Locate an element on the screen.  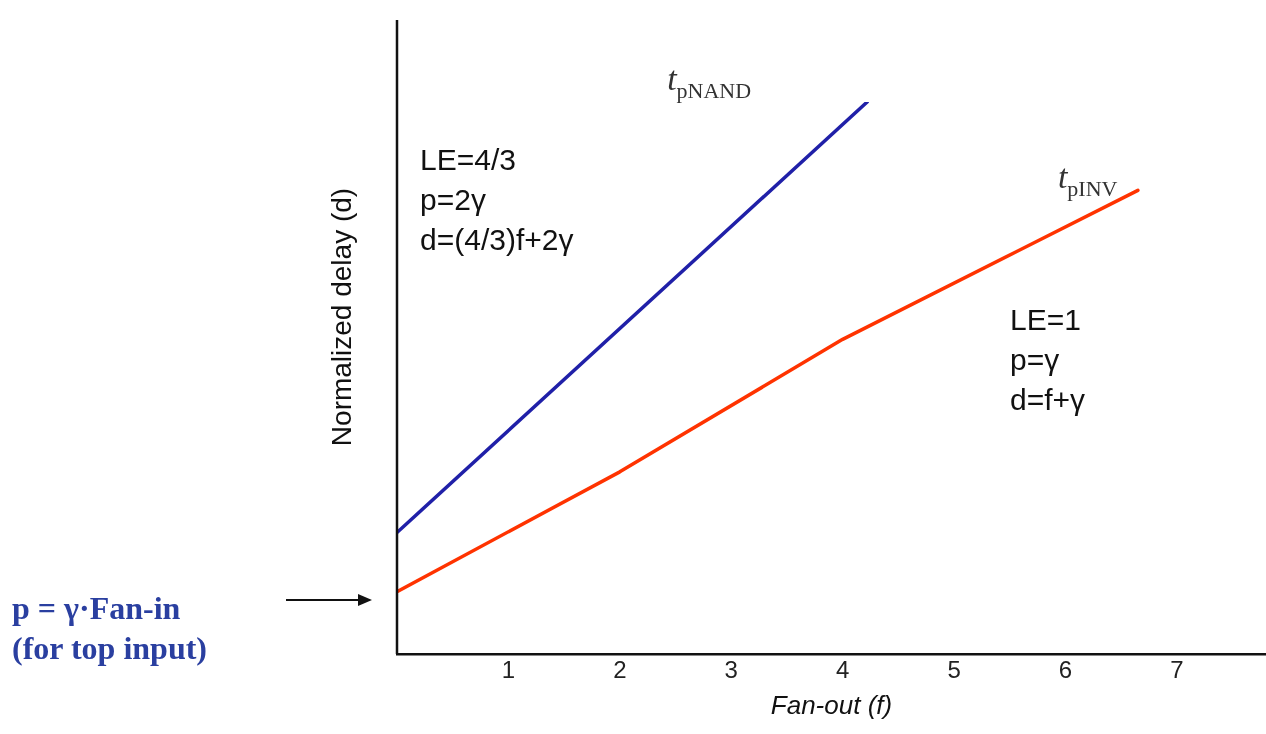
text: t$_{pNAND}$ is located at coordinates (709, 82).